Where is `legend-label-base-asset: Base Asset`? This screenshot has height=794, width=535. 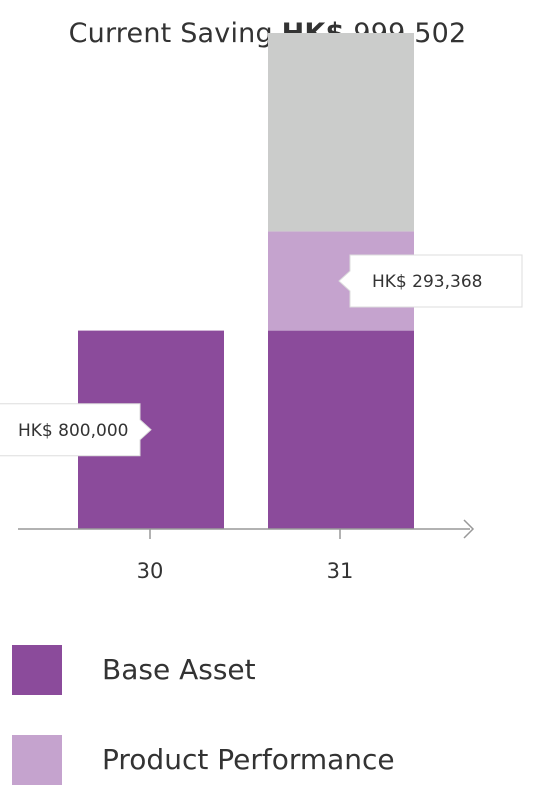 legend-label-base-asset: Base Asset is located at coordinates (179, 669).